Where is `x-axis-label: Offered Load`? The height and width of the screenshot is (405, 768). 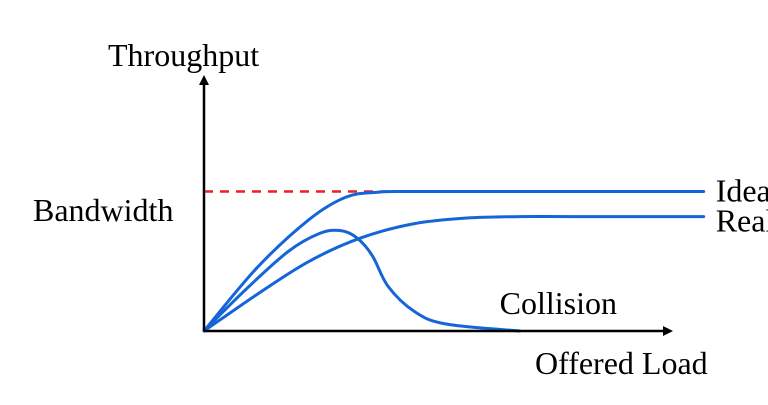 x-axis-label: Offered Load is located at coordinates (621, 363).